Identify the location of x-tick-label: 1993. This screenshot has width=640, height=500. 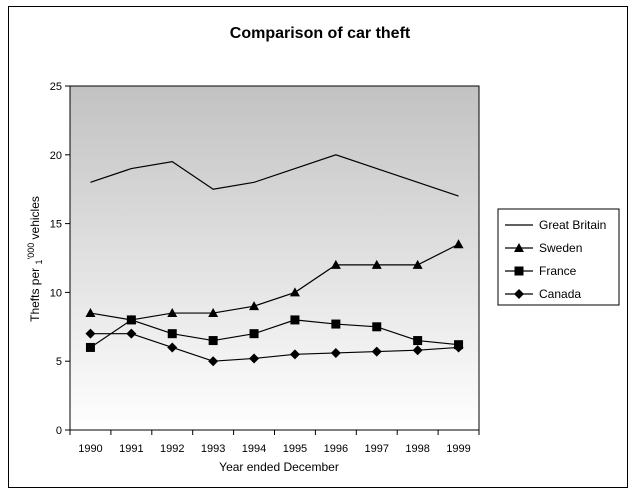
(213, 449).